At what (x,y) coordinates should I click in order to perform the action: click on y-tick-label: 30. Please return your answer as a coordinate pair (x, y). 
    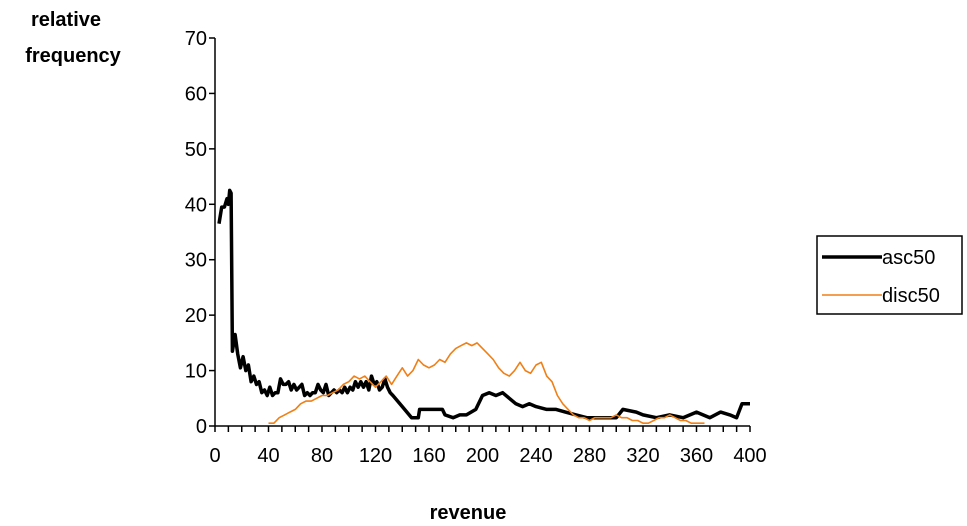
    Looking at the image, I should click on (196, 261).